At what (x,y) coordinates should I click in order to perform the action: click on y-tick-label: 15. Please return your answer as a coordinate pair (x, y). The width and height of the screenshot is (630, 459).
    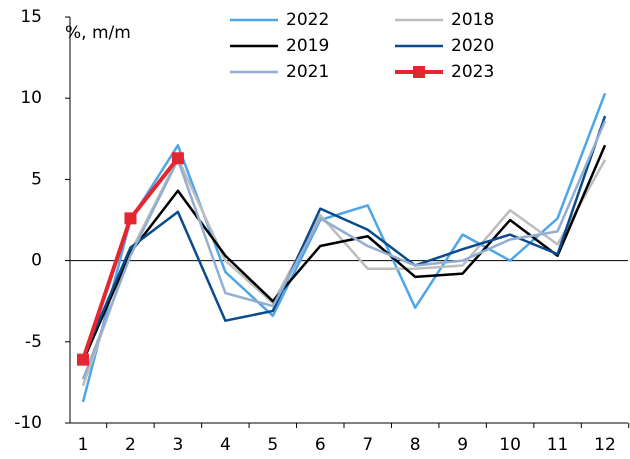
    Looking at the image, I should click on (31, 17).